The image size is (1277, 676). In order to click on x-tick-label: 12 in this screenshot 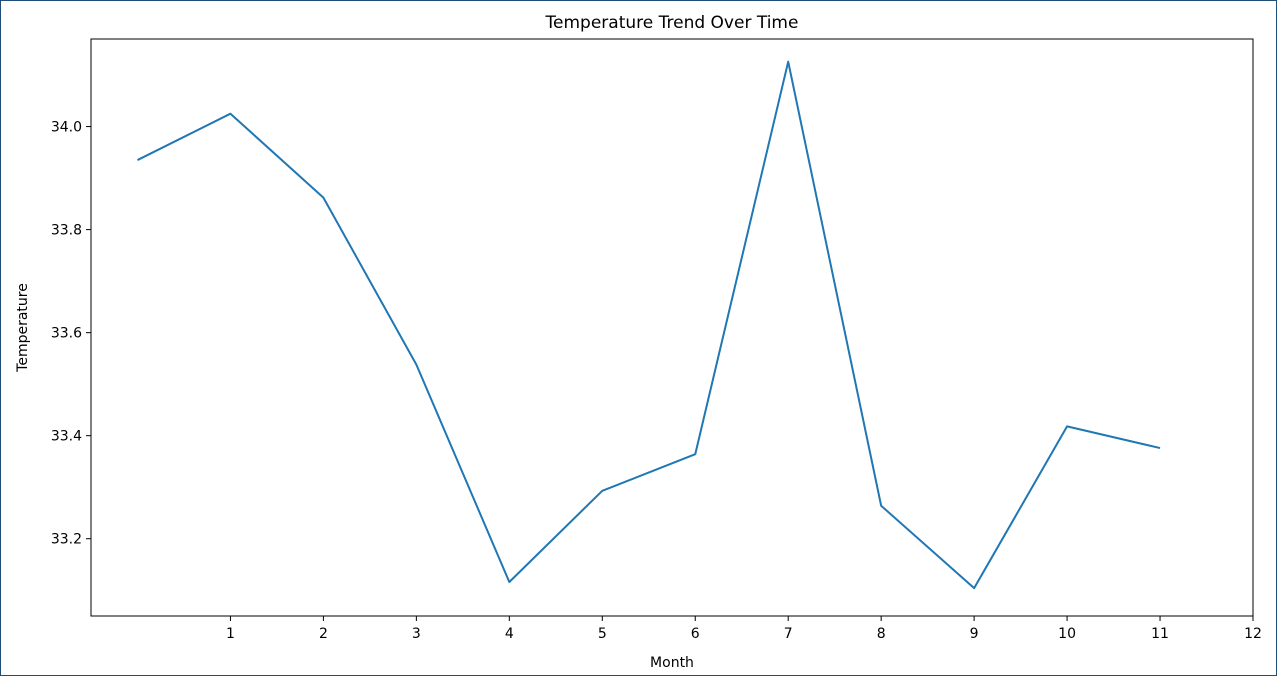, I will do `click(1253, 634)`.